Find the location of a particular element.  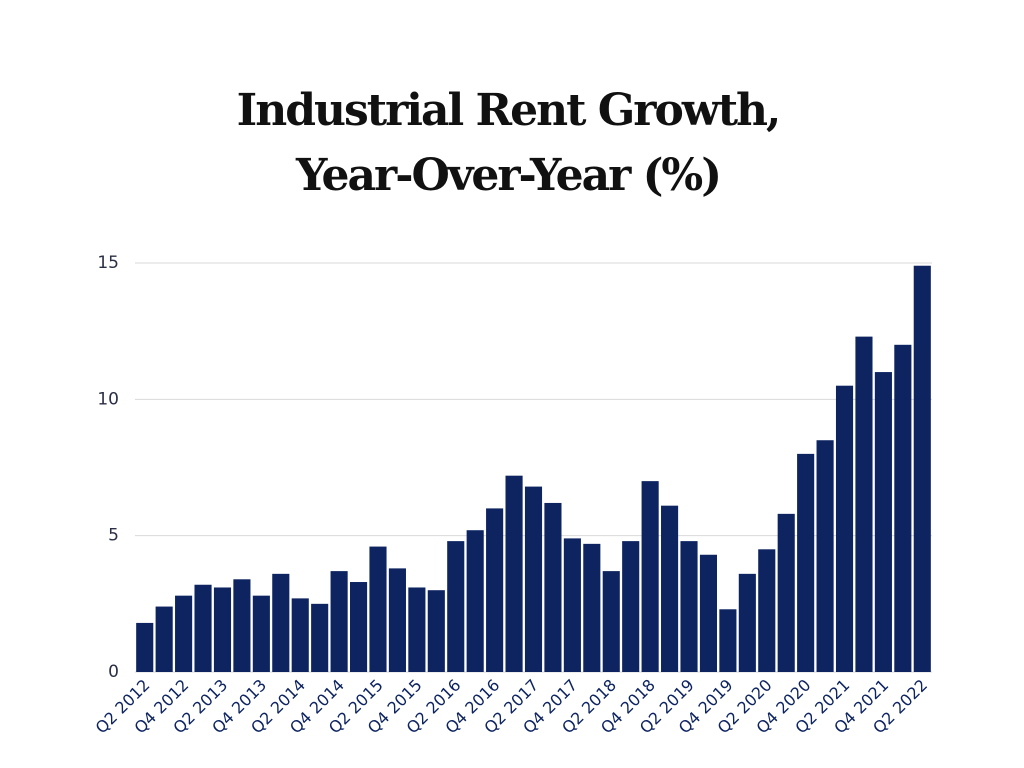

chart-title: Year-Over-Year (%) is located at coordinates (507, 175).